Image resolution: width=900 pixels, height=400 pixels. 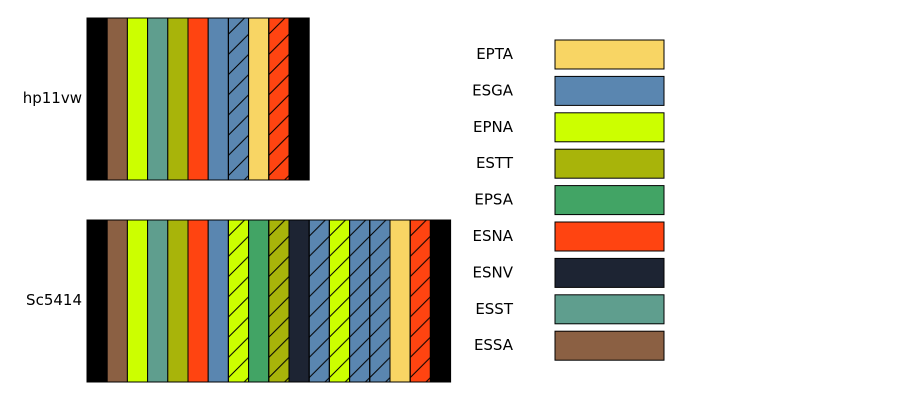 What do you see at coordinates (493, 90) in the screenshot?
I see `legend-label: ESGA` at bounding box center [493, 90].